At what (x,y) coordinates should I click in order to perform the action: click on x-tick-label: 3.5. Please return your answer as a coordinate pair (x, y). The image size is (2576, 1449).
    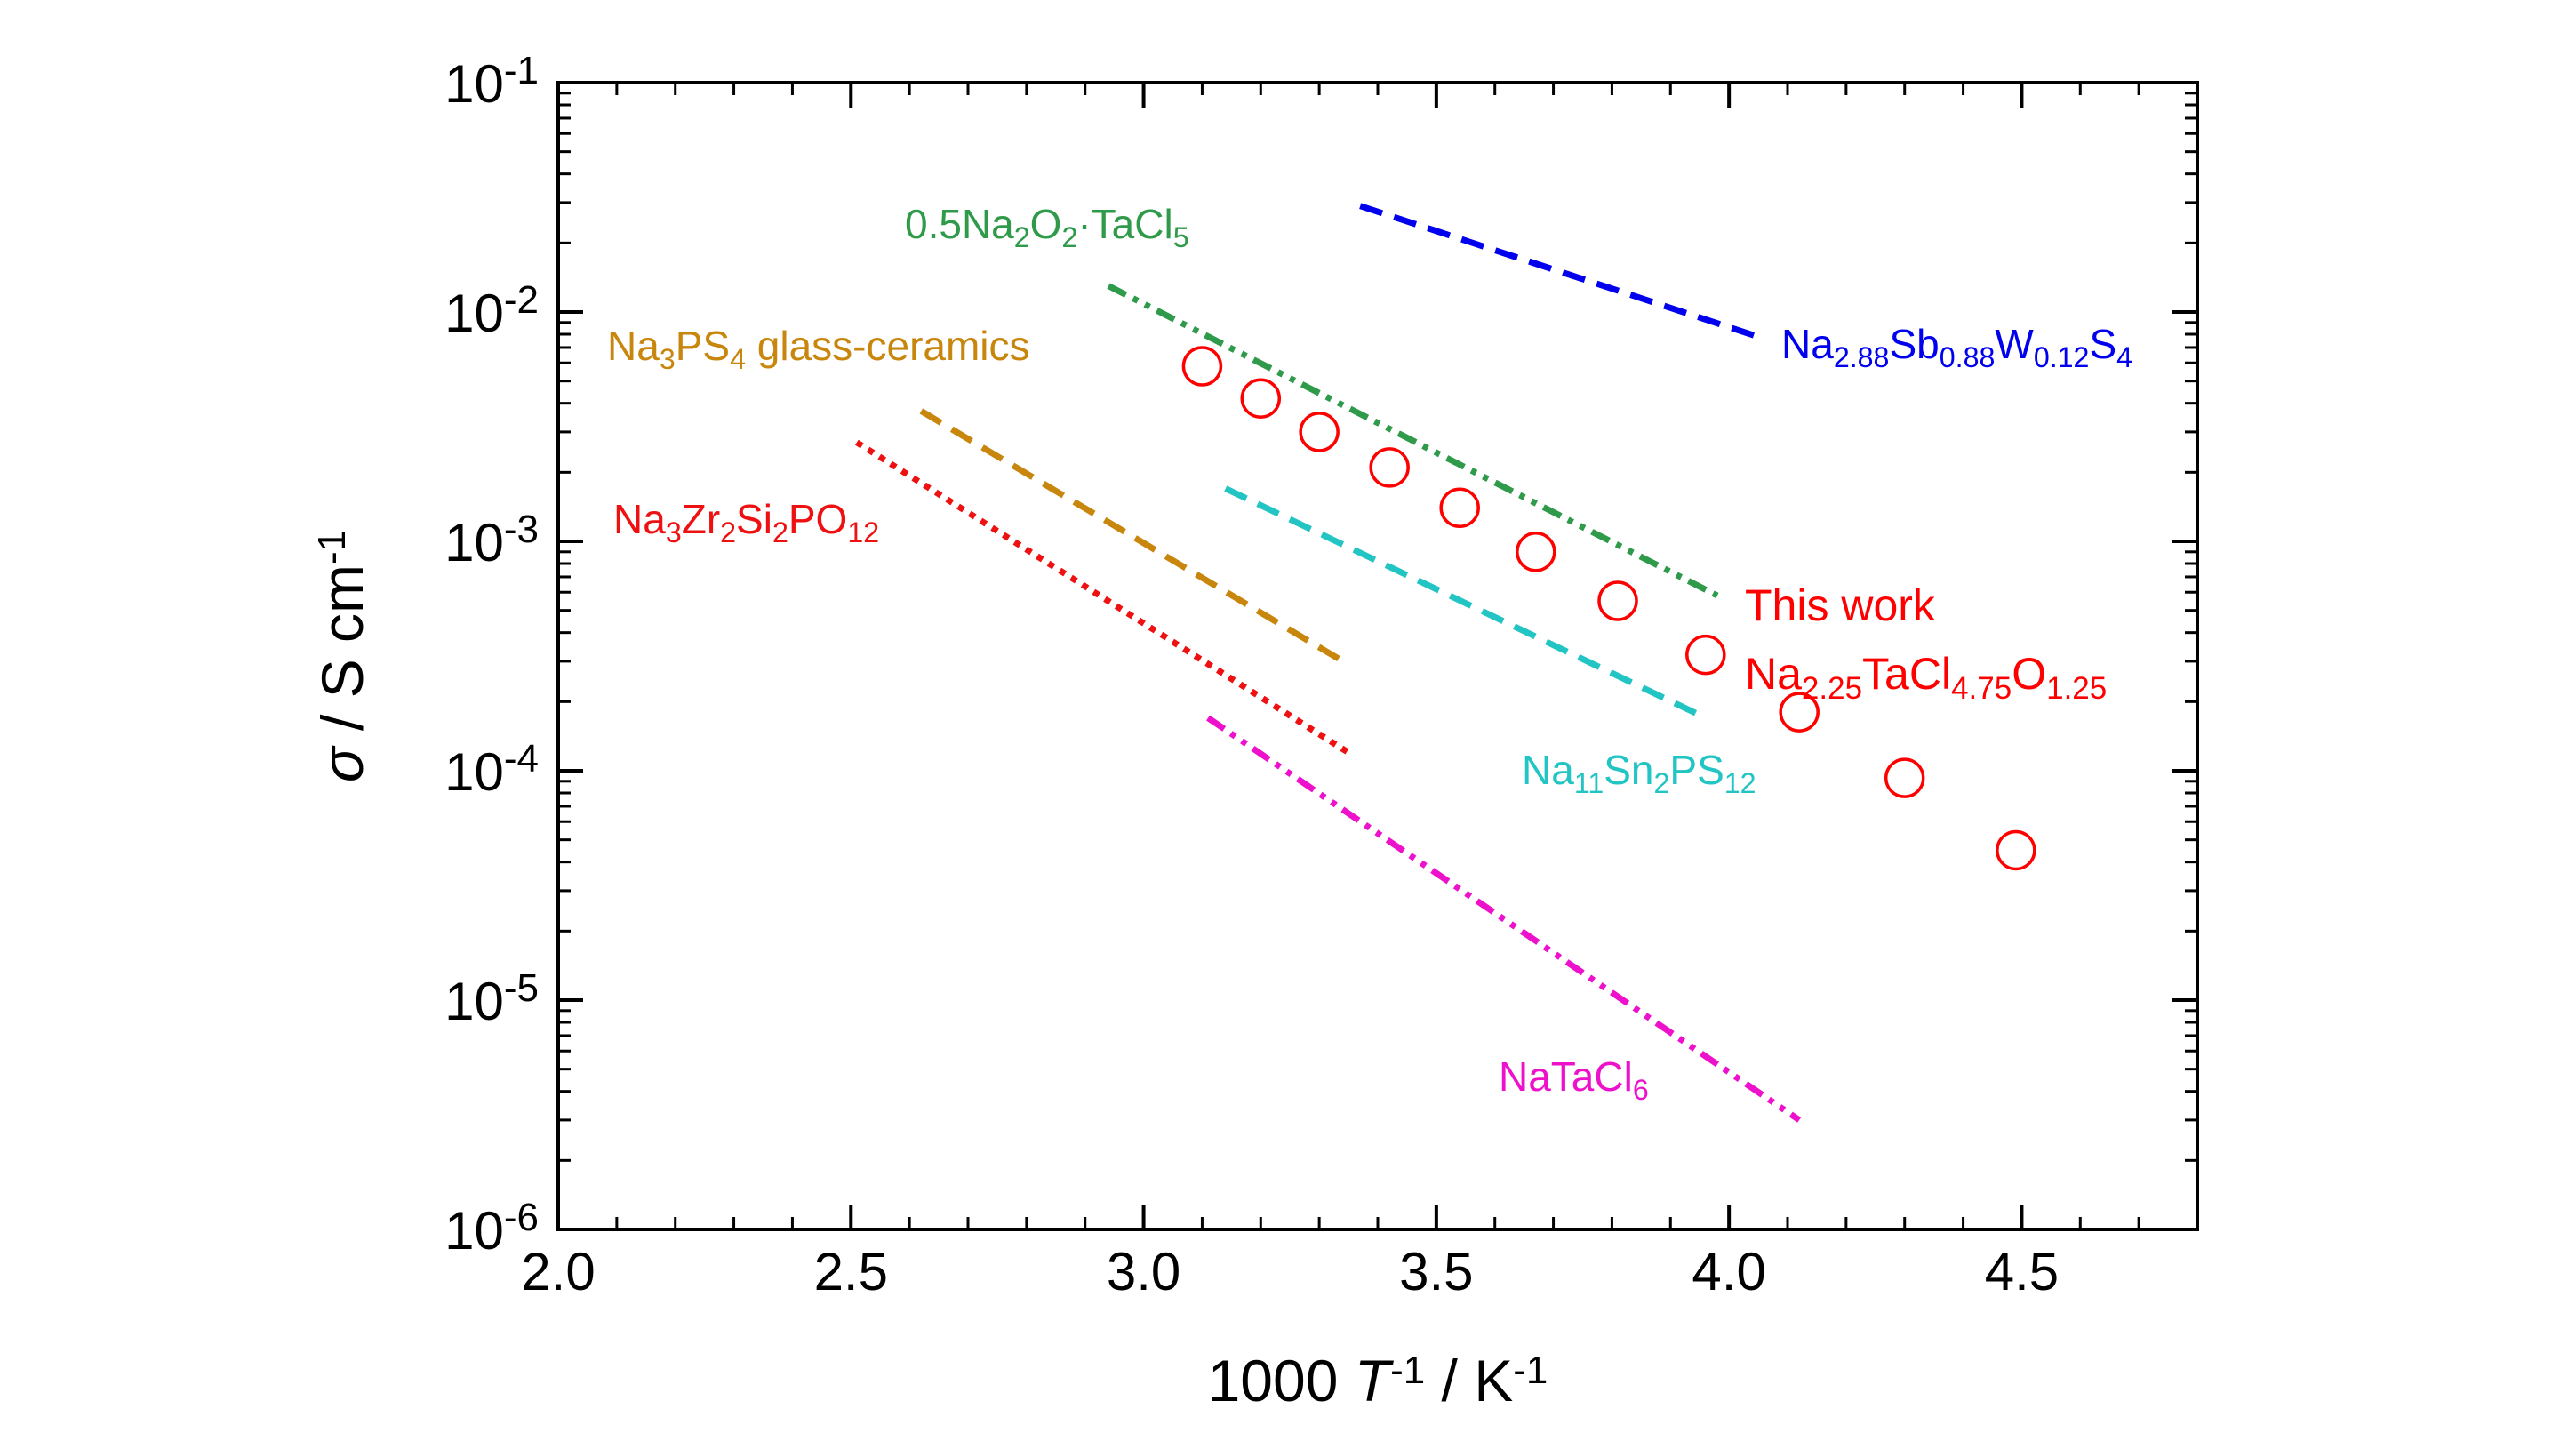
    Looking at the image, I should click on (1436, 1271).